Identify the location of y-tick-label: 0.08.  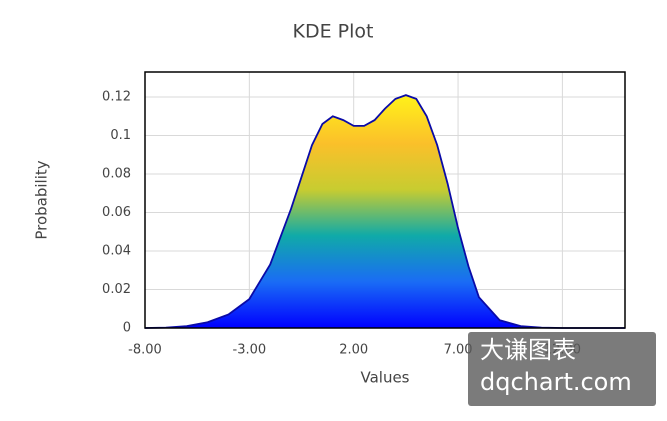
(116, 174).